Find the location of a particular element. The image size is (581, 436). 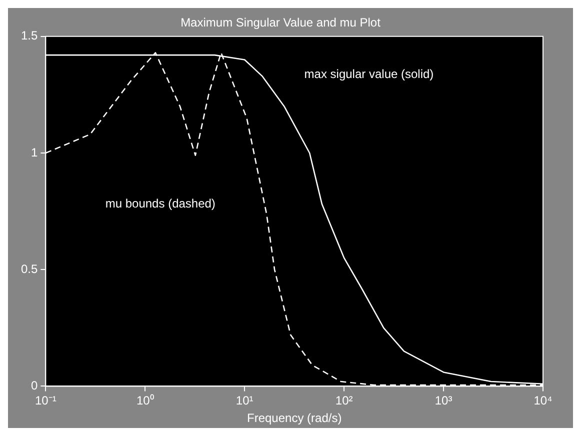

x-tick-label: 10¹ is located at coordinates (245, 401).